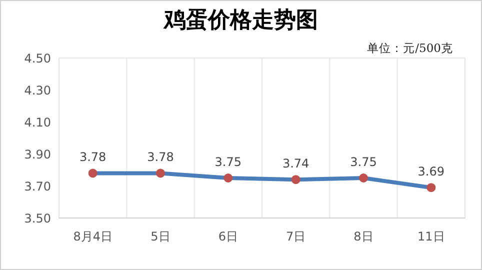 Image resolution: width=482 pixels, height=270 pixels. I want to click on x-tick-label: 11日, so click(431, 237).